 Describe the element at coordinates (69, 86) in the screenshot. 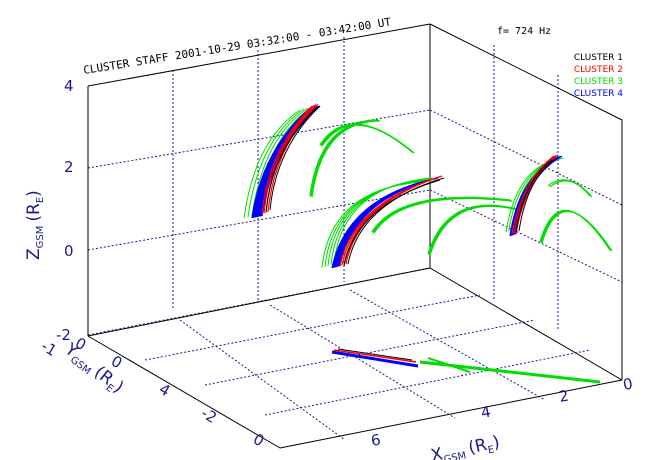

I see `z-tick-label: 4` at that location.